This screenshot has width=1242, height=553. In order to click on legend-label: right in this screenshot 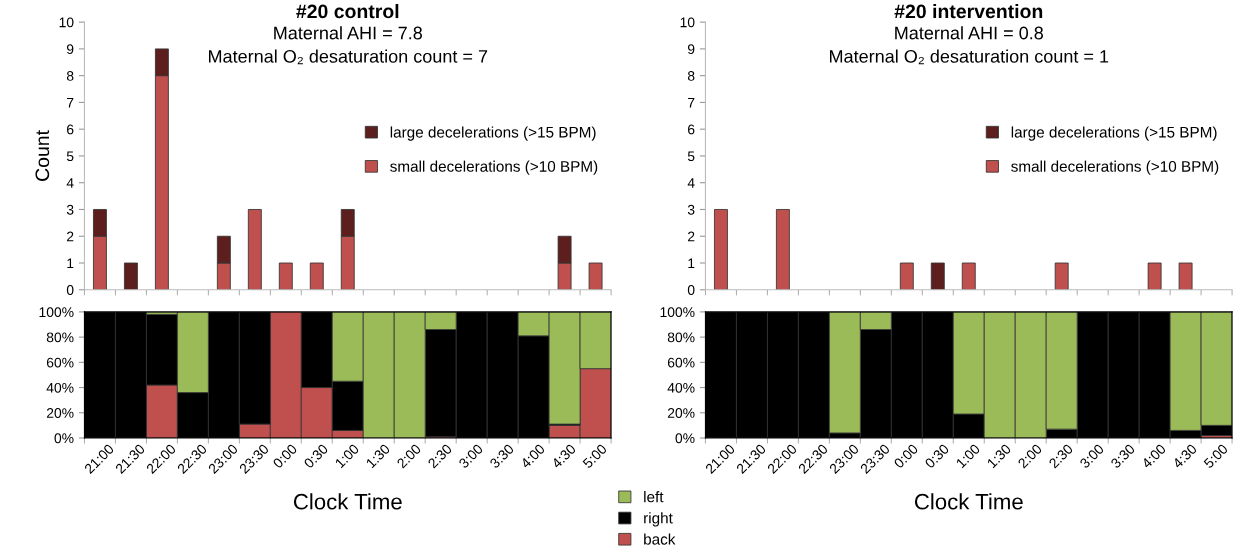, I will do `click(658, 519)`.